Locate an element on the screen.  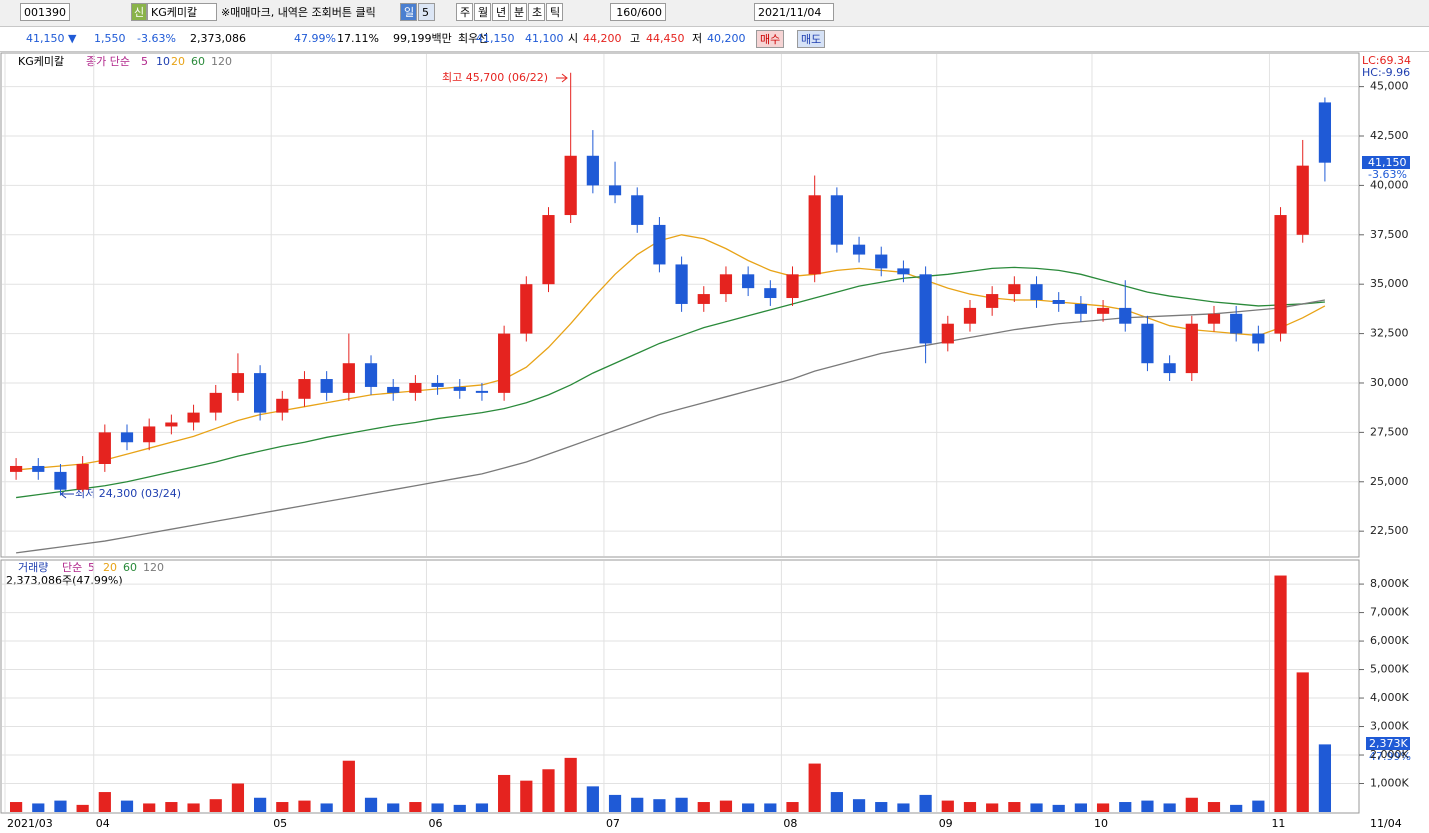
period-button: 월 is located at coordinates (482, 12).